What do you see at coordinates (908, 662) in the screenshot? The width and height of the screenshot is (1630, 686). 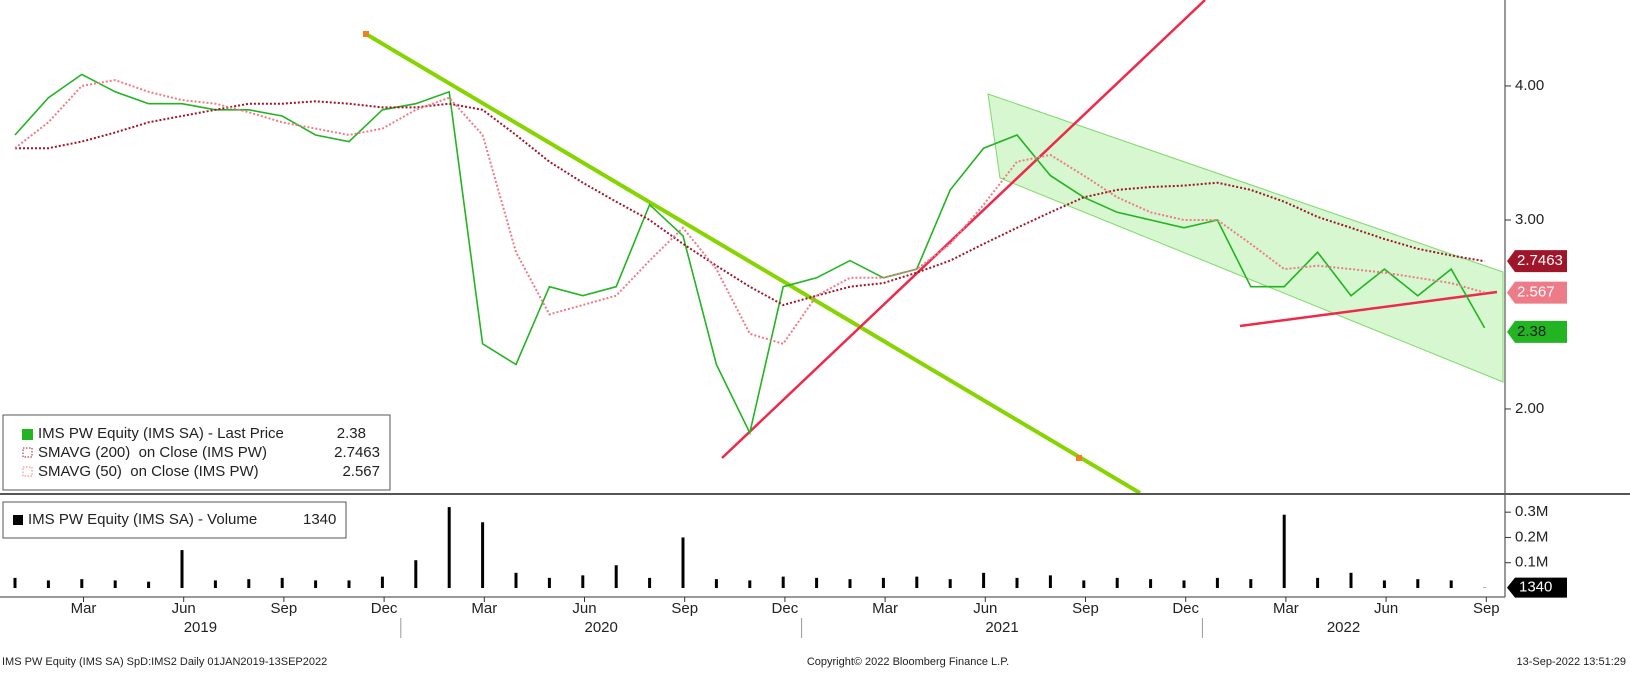 I see `footer-center: Copyright© 2022 Bloomberg Finance L.P.` at bounding box center [908, 662].